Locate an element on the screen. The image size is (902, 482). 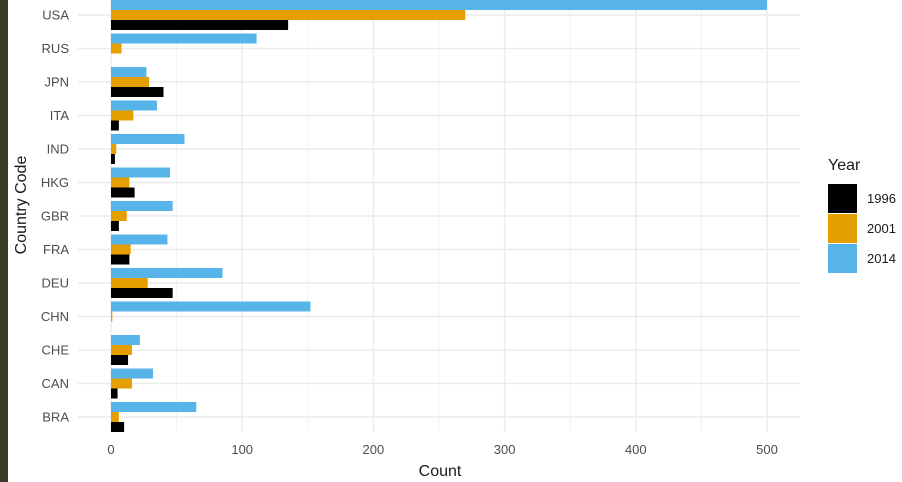
y-axis-title: Country Code is located at coordinates (21, 205).